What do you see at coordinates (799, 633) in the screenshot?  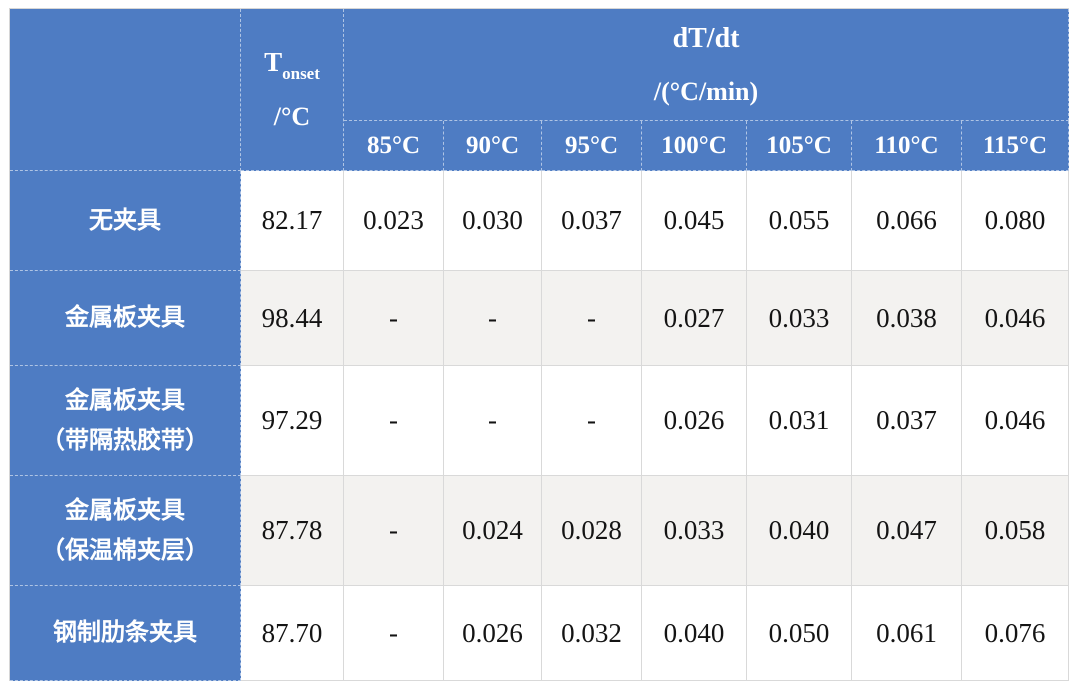 I see `rate-value-cell: 0.050` at bounding box center [799, 633].